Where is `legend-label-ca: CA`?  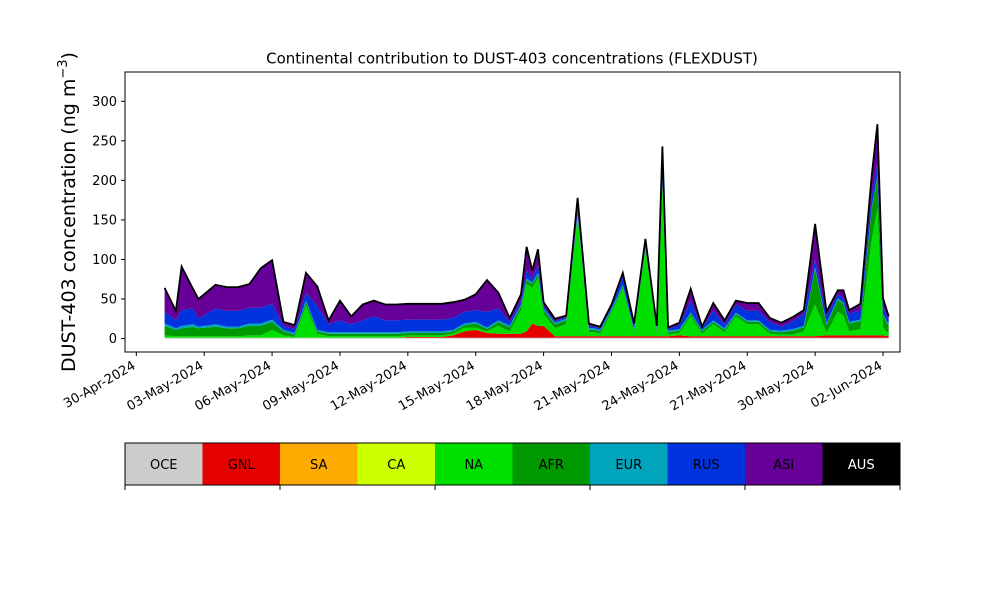
legend-label-ca: CA is located at coordinates (396, 465).